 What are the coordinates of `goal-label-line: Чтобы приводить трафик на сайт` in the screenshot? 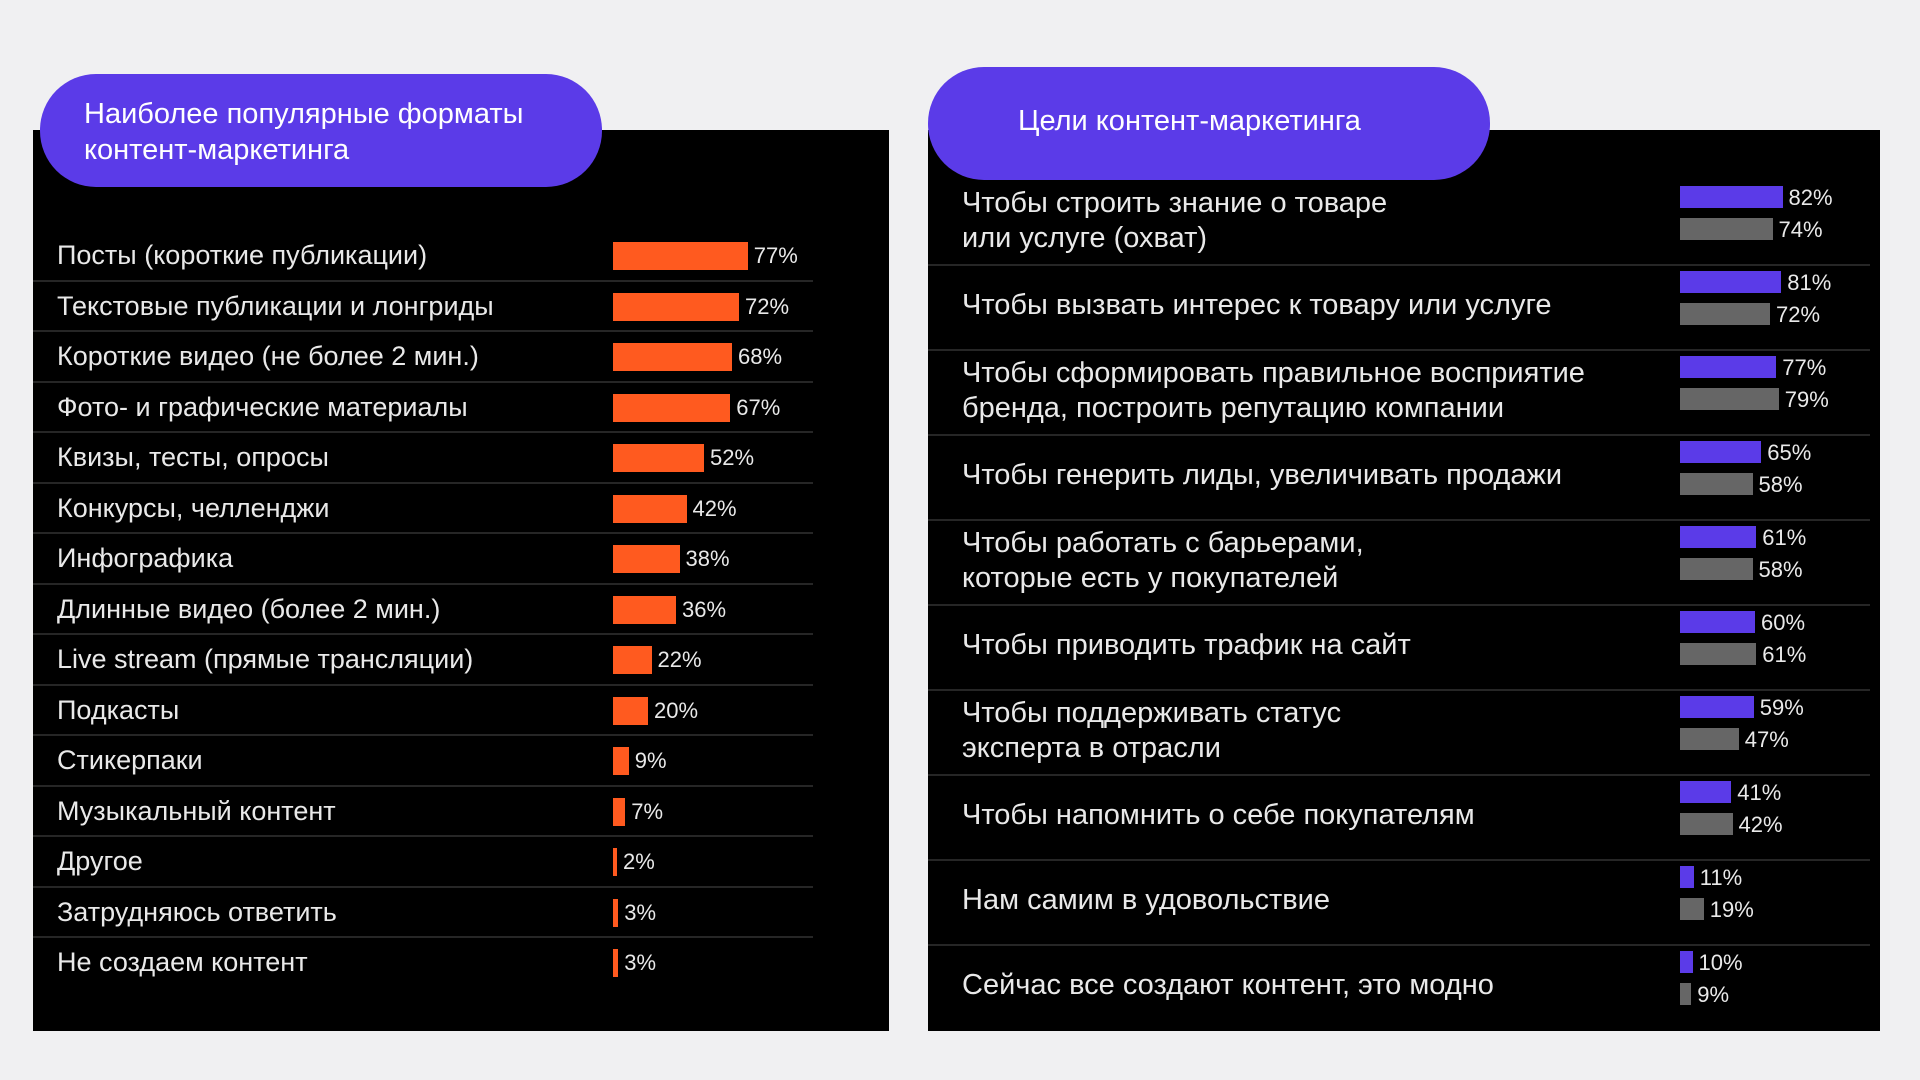 It's located at (1186, 645).